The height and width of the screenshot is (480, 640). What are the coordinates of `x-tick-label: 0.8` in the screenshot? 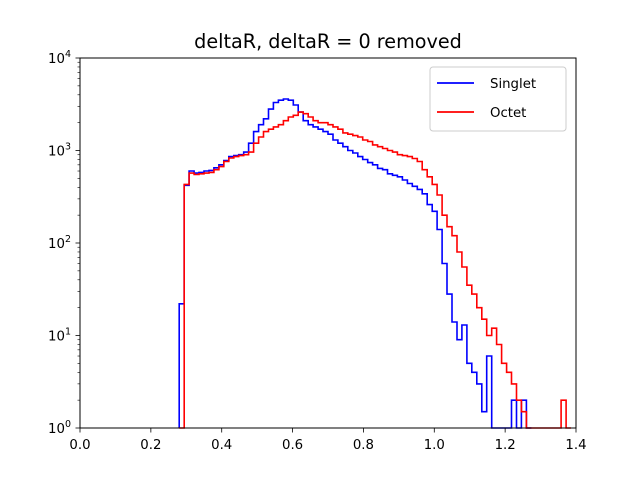 It's located at (363, 445).